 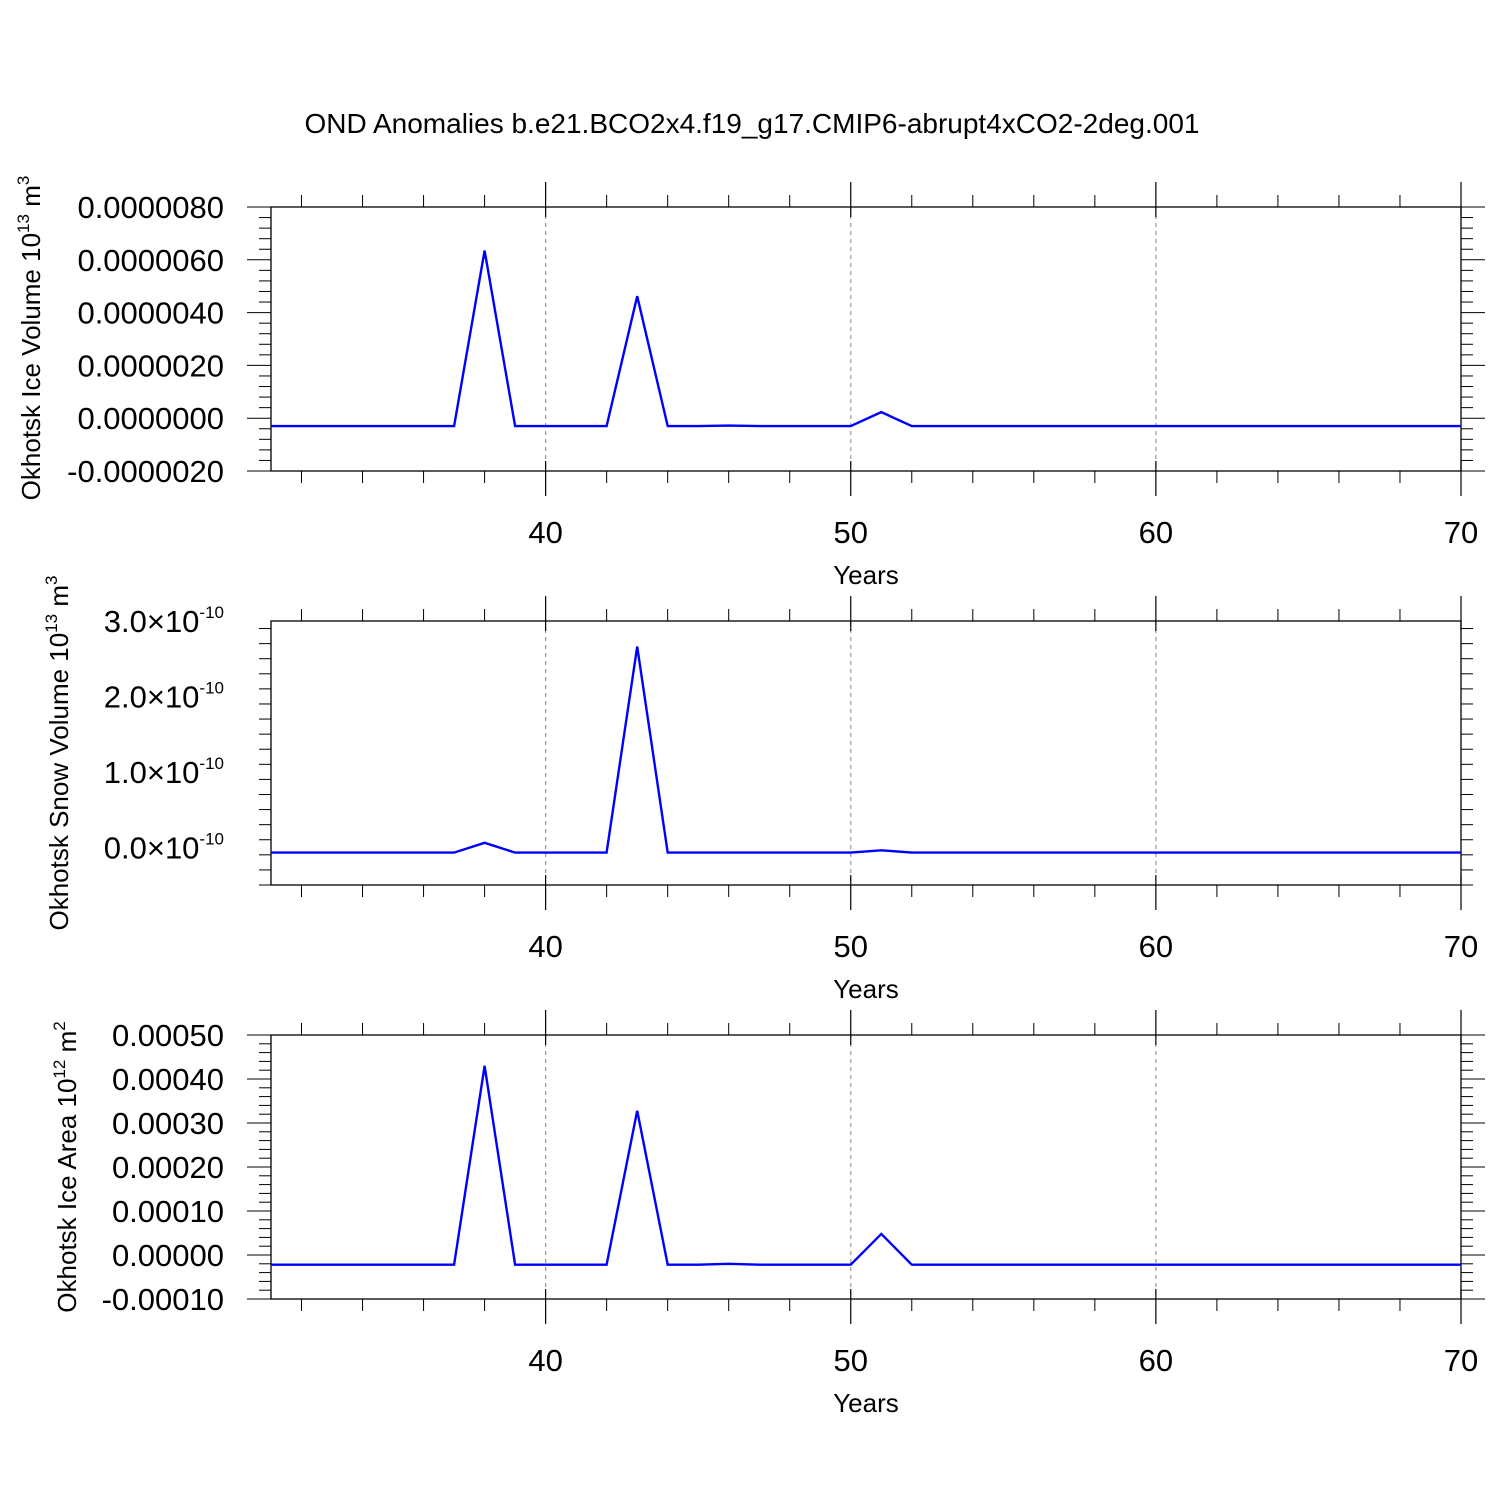 I want to click on y-axis-label: Okhotsk Ice Area 1012 m2, so click(x=66, y=1166).